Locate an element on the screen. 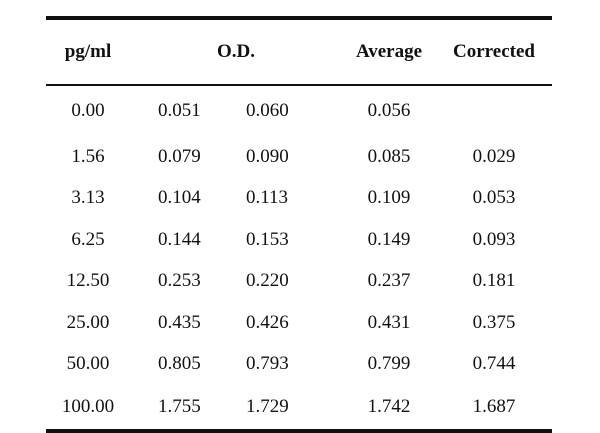  cell-average: 0.149 is located at coordinates (389, 239).